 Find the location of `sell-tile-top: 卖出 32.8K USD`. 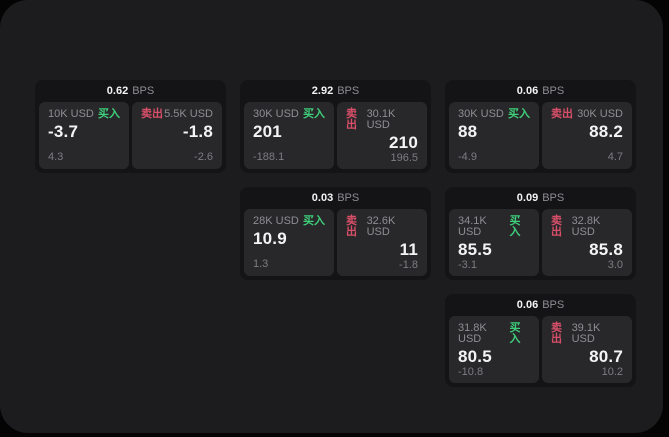

sell-tile-top: 卖出 32.8K USD is located at coordinates (587, 227).